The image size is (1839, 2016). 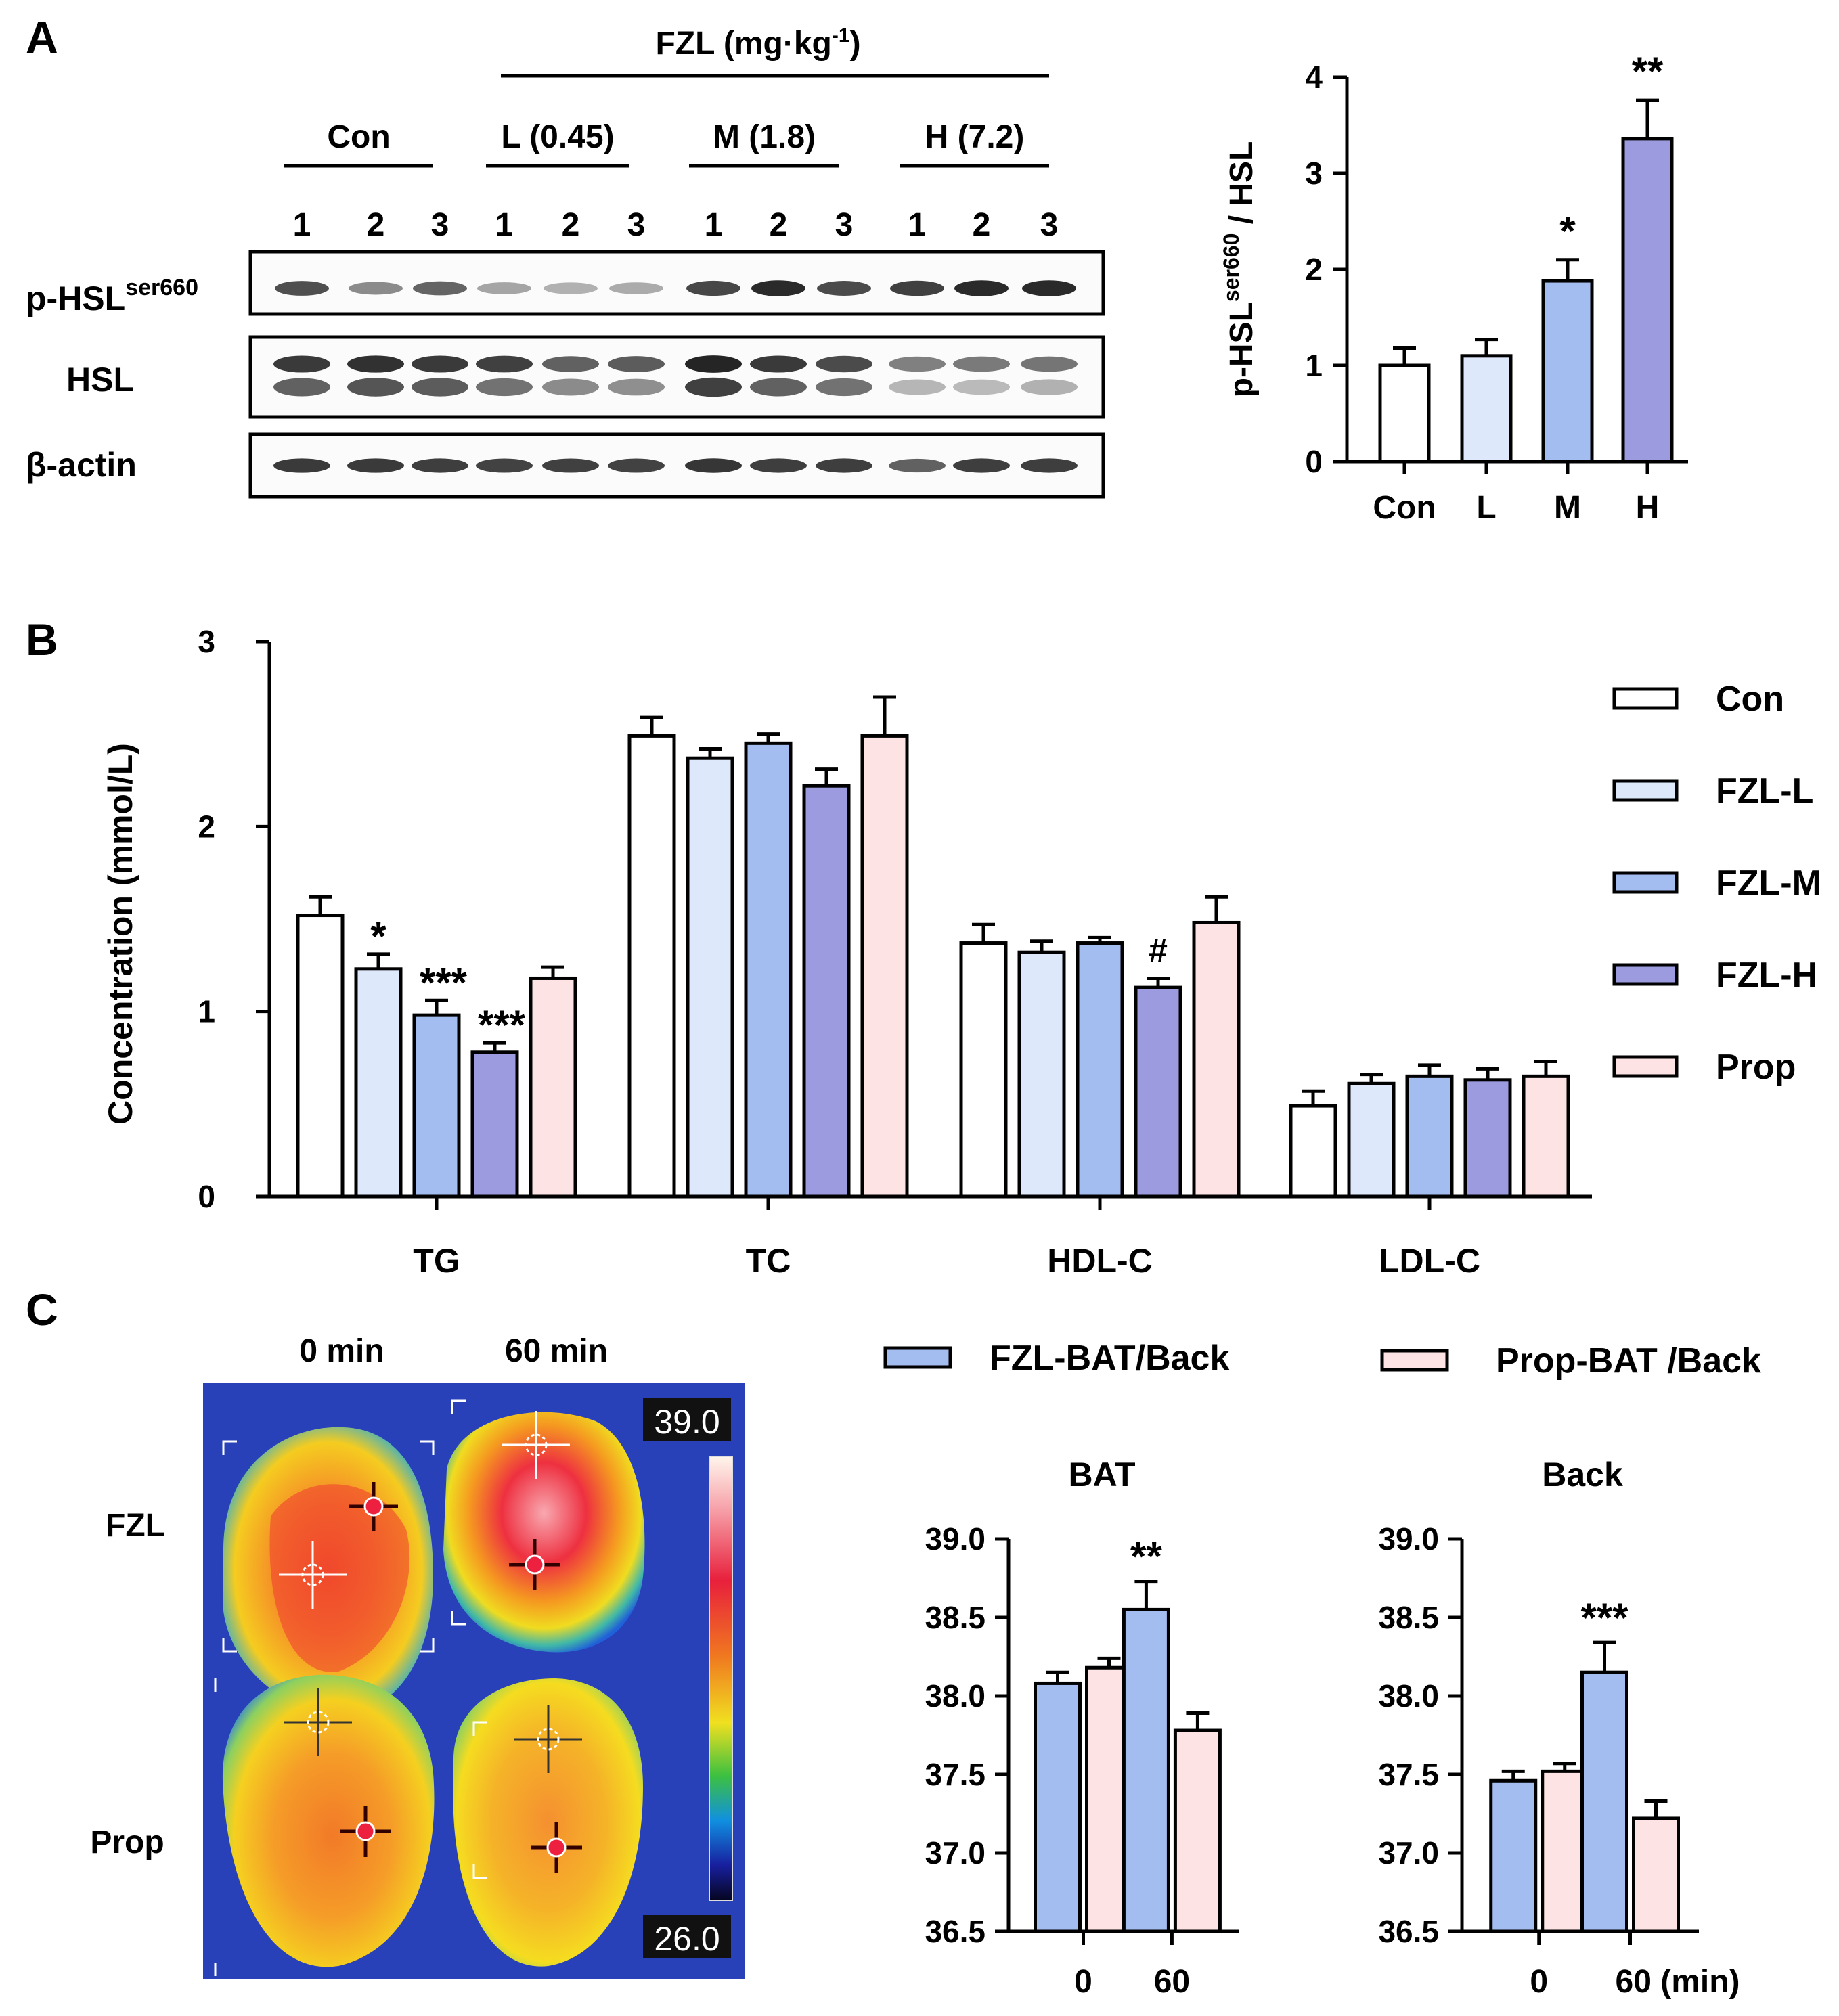 I want to click on a-bar, so click(x=1486, y=409).